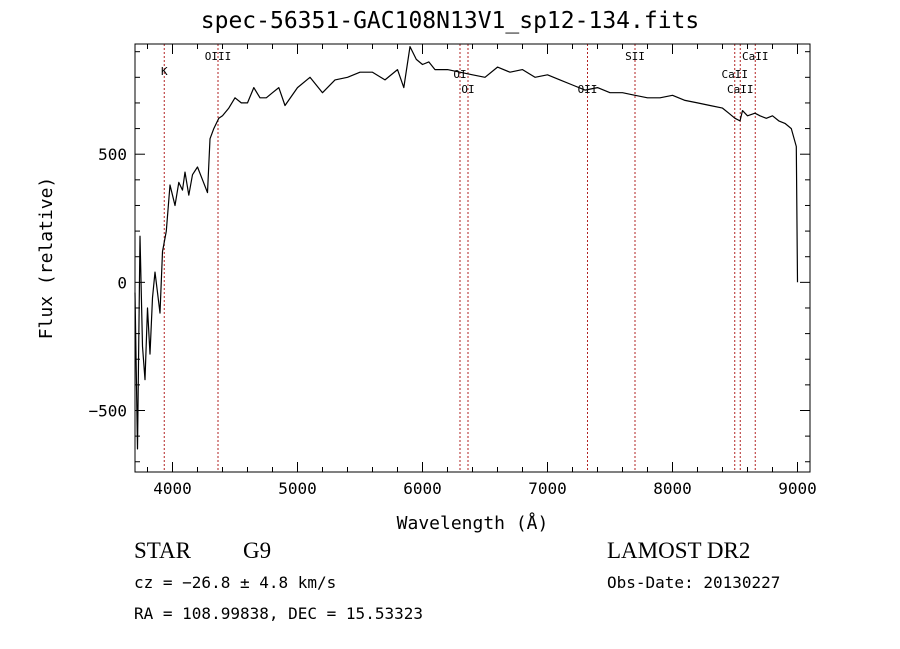  I want to click on y-axis-label: Flux (relative), so click(46, 258).